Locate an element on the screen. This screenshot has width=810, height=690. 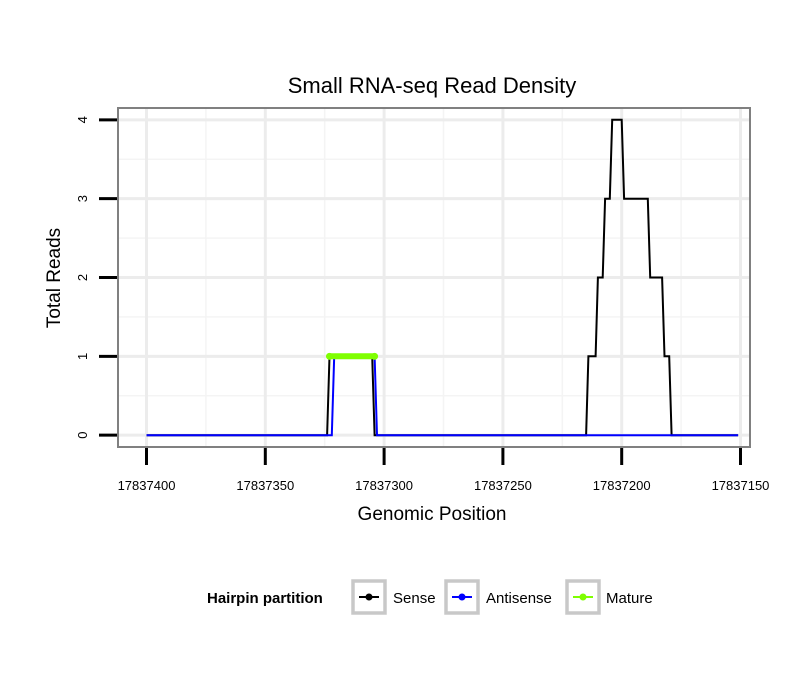
y-tick-label: 1 is located at coordinates (82, 356).